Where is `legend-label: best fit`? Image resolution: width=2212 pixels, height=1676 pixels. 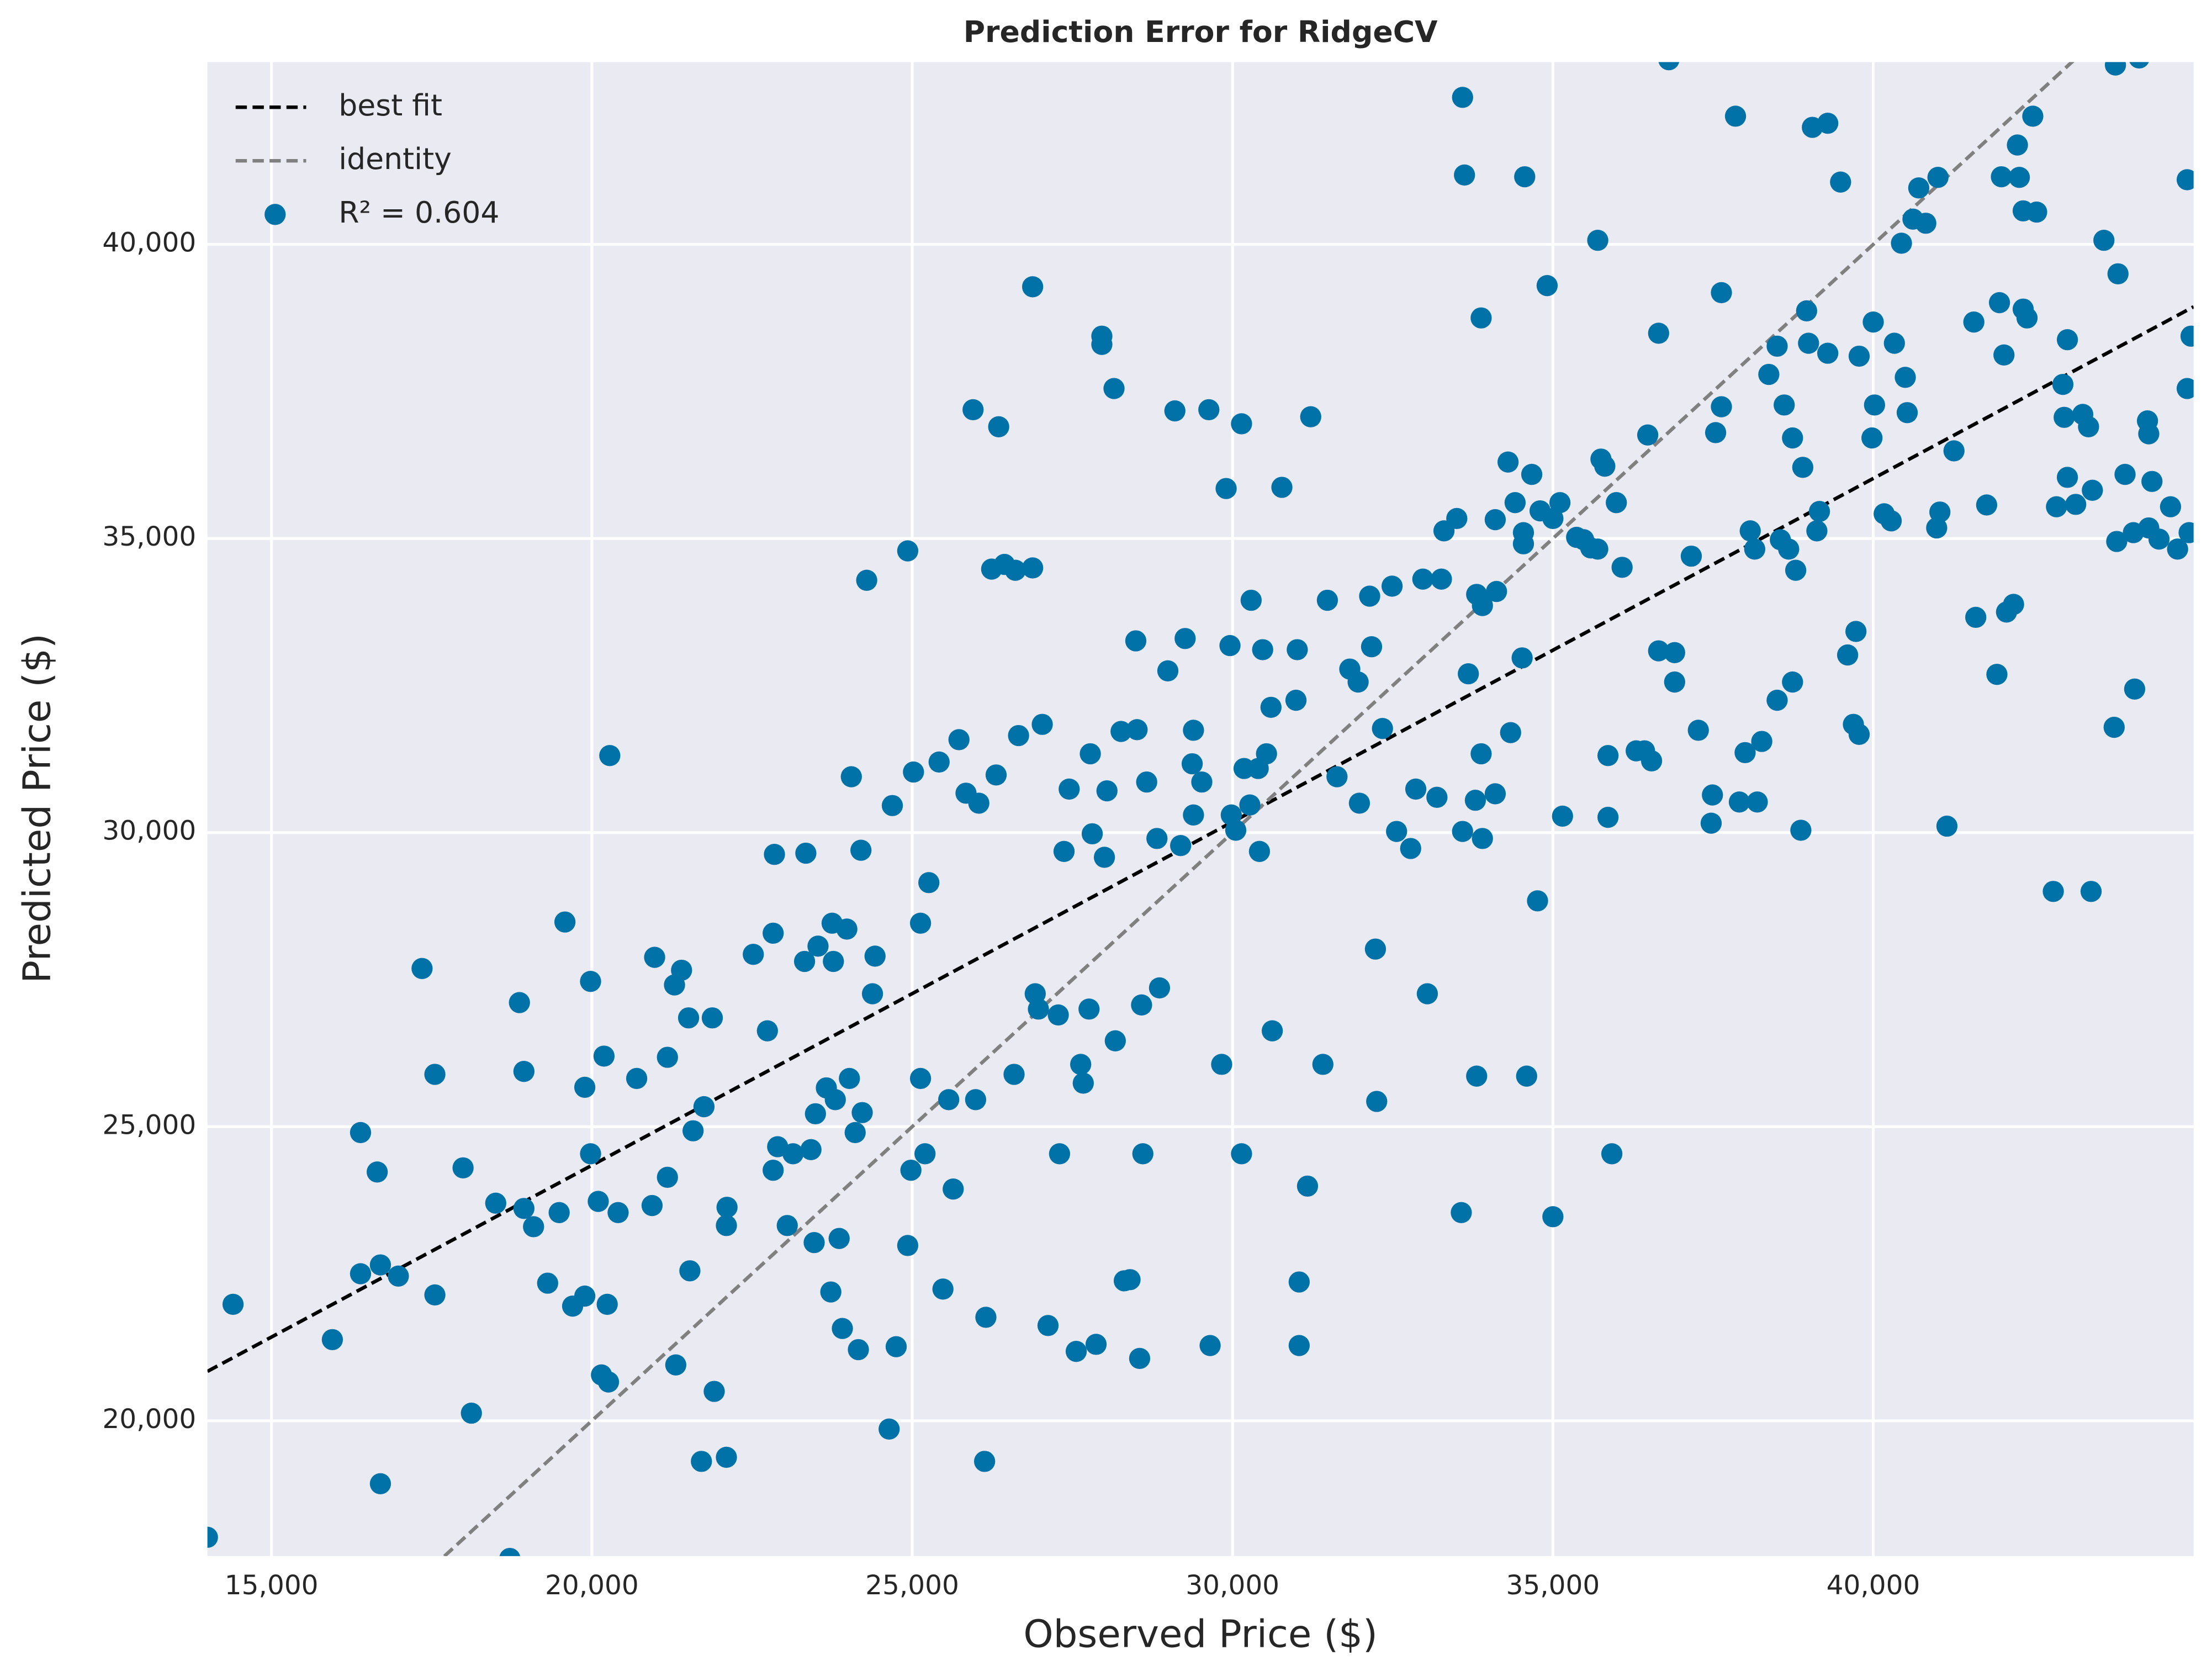
legend-label: best fit is located at coordinates (390, 105).